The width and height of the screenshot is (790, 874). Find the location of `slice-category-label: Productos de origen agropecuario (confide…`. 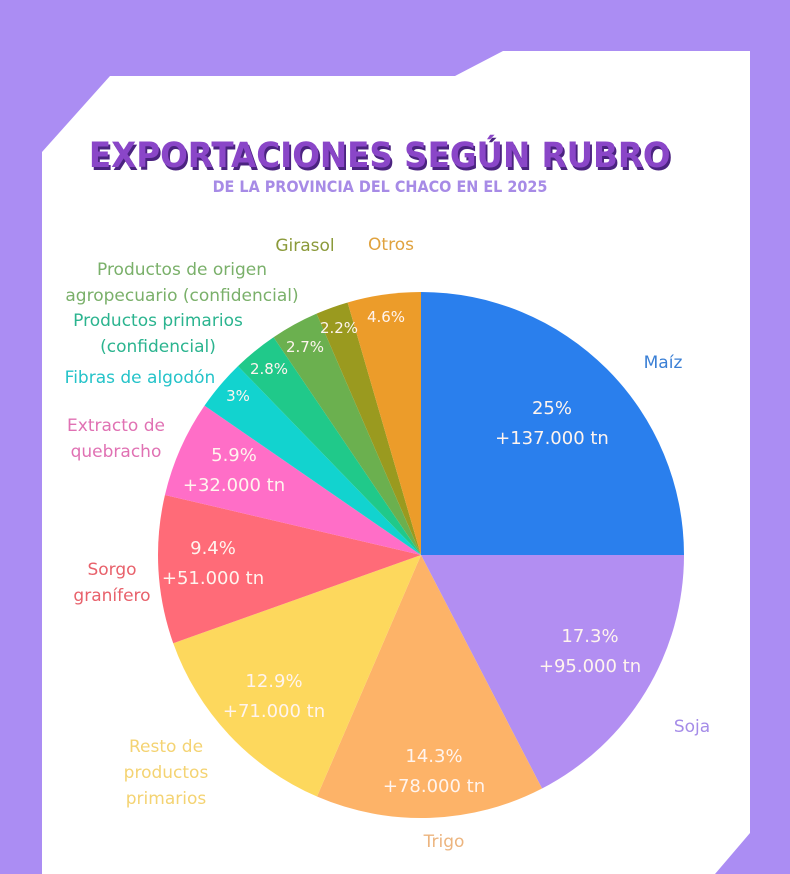

slice-category-label: Productos de origen agropecuario (confide… is located at coordinates (182, 283).